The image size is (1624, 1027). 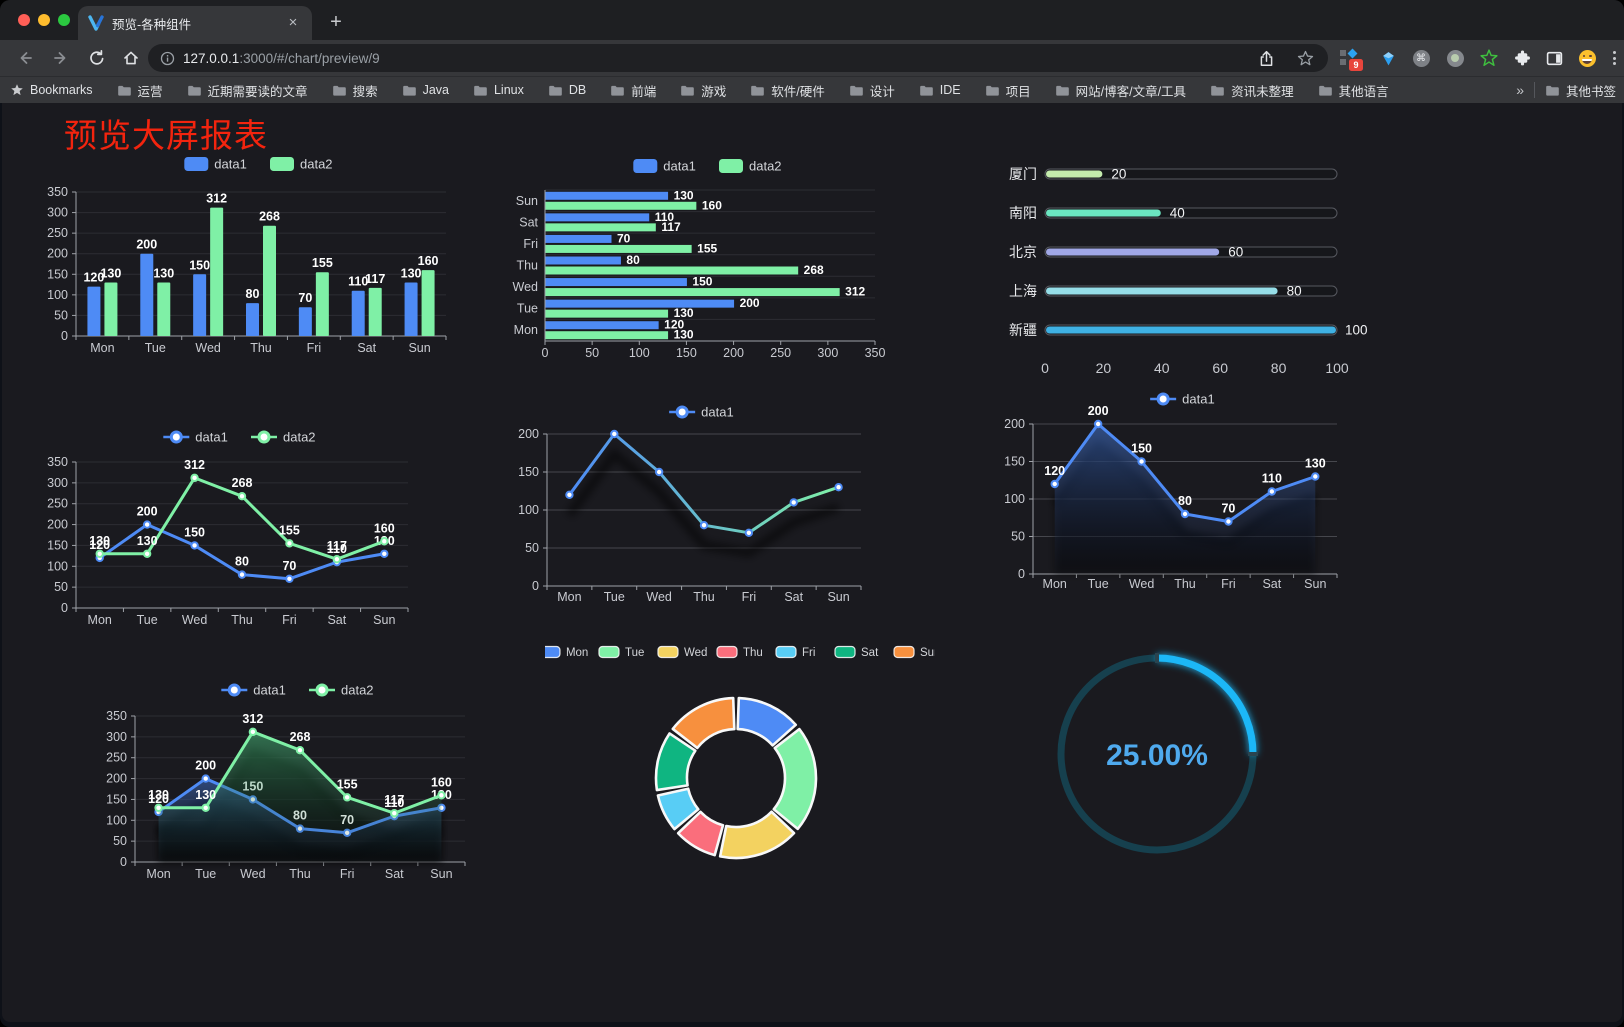 I want to click on site-info-icon, so click(x=167, y=58).